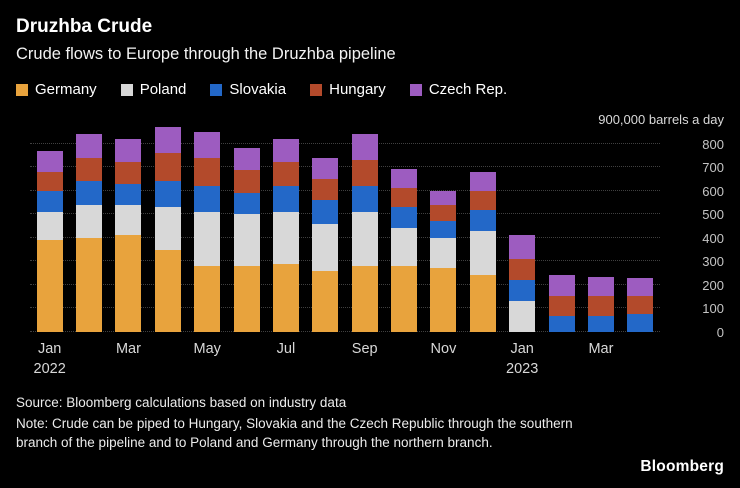 The height and width of the screenshot is (488, 740). What do you see at coordinates (126, 89) in the screenshot?
I see `legend-swatch-poland` at bounding box center [126, 89].